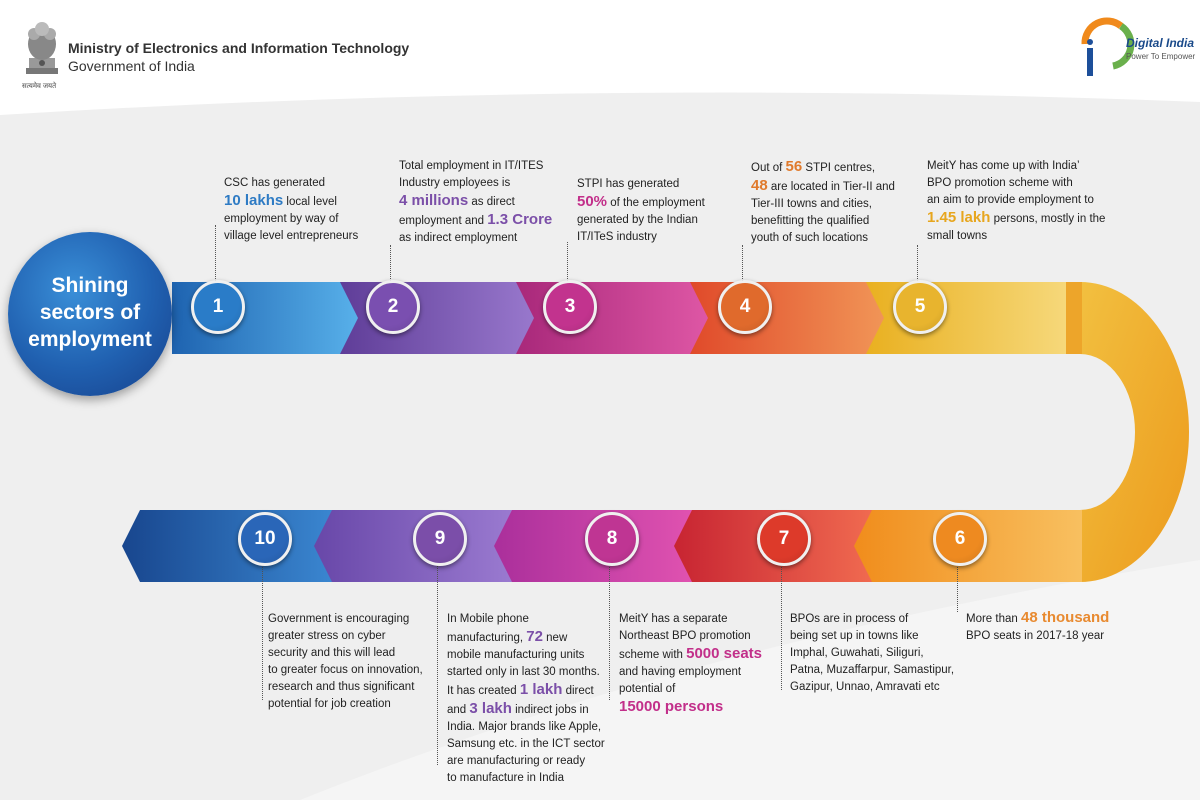 The width and height of the screenshot is (1200, 800). I want to click on step-6-text: More than, so click(993, 619).